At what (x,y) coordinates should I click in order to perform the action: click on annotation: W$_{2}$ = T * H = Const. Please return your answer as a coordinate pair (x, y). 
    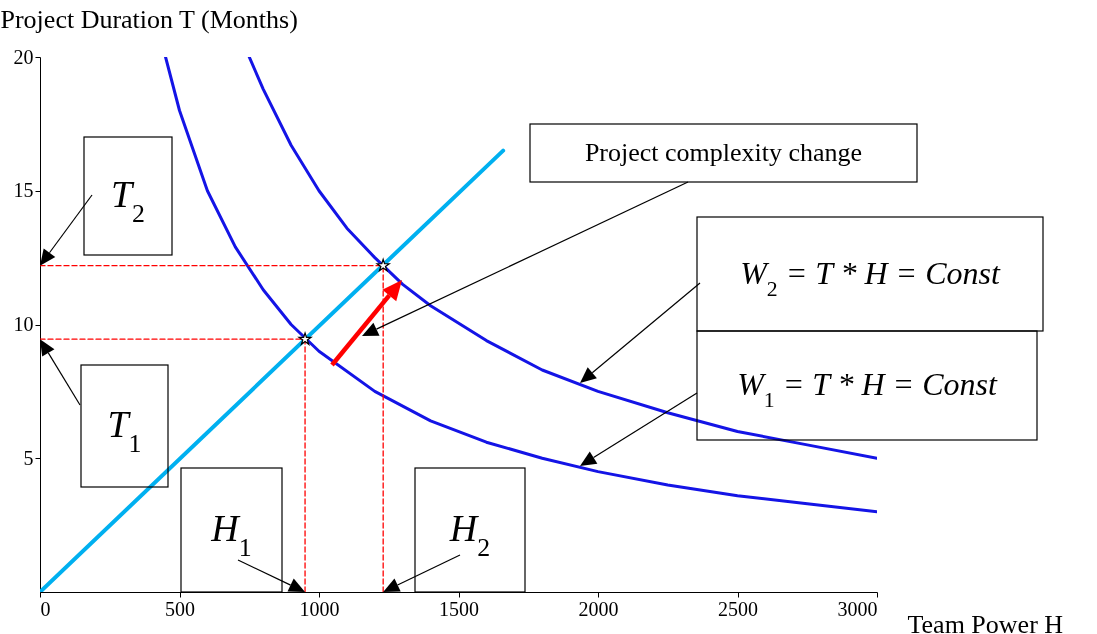
    Looking at the image, I should click on (870, 277).